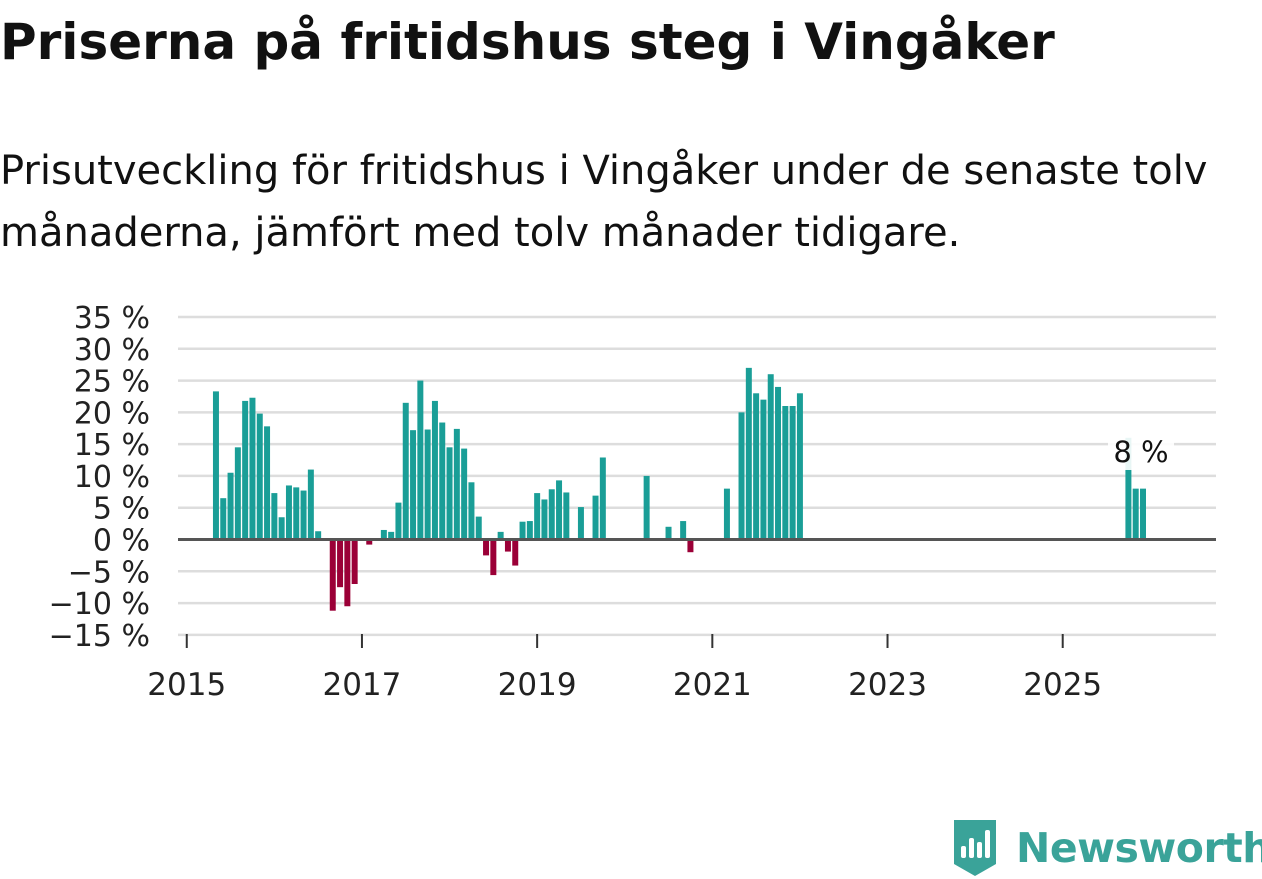  What do you see at coordinates (121, 541) in the screenshot?
I see `y-tick-label: 0 %` at bounding box center [121, 541].